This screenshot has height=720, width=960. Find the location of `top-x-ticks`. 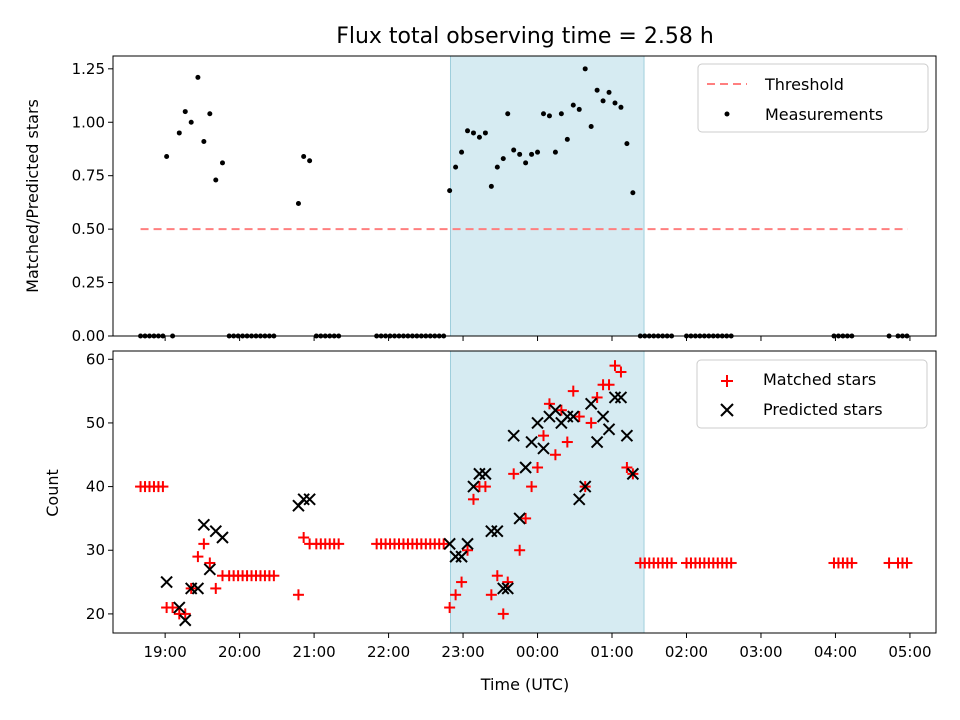

top-x-ticks is located at coordinates (537, 338).